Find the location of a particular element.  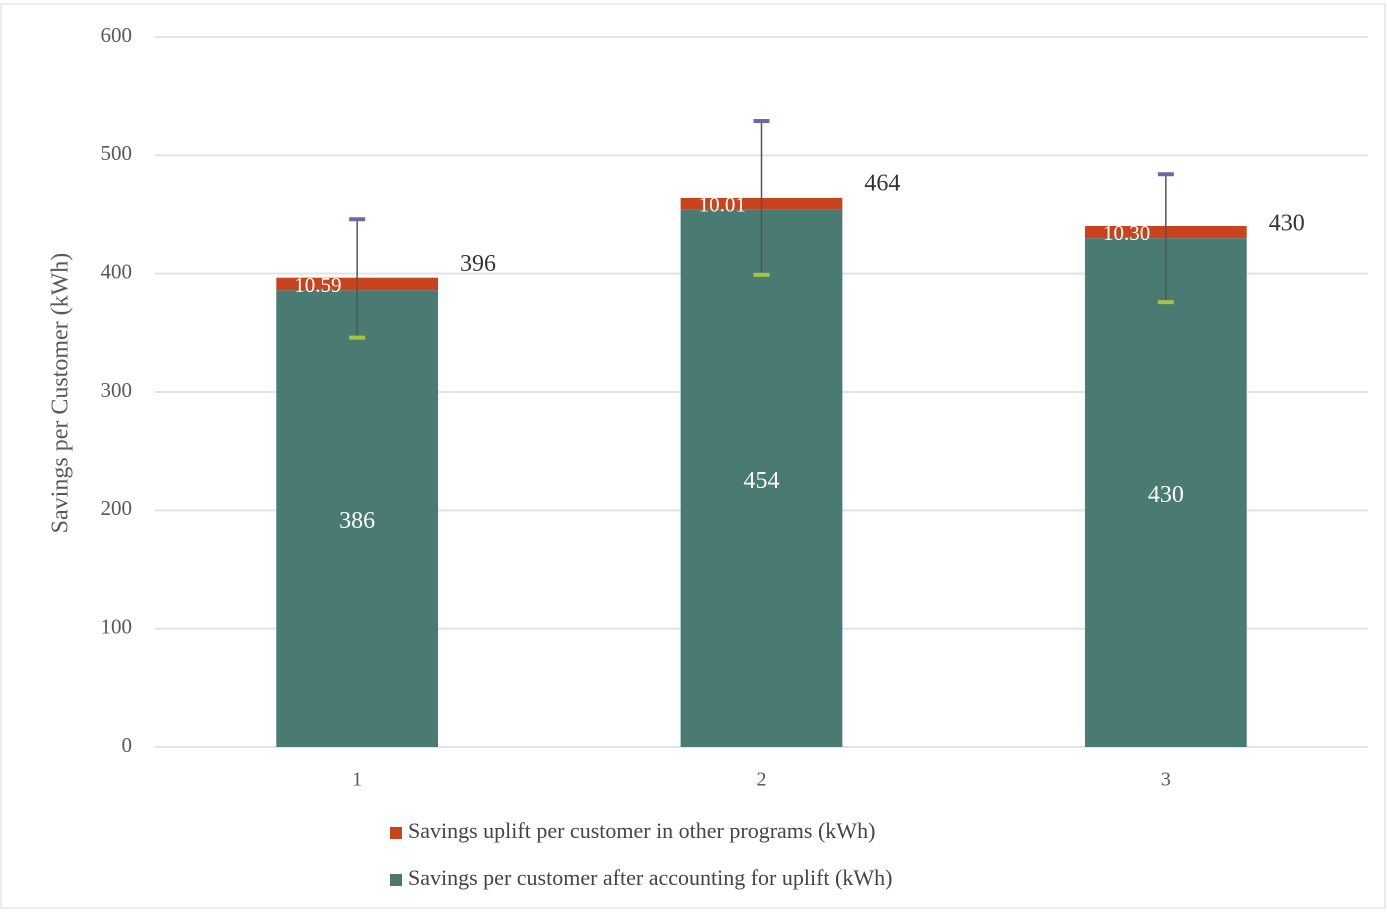

value-label: 10.01 is located at coordinates (722, 205).